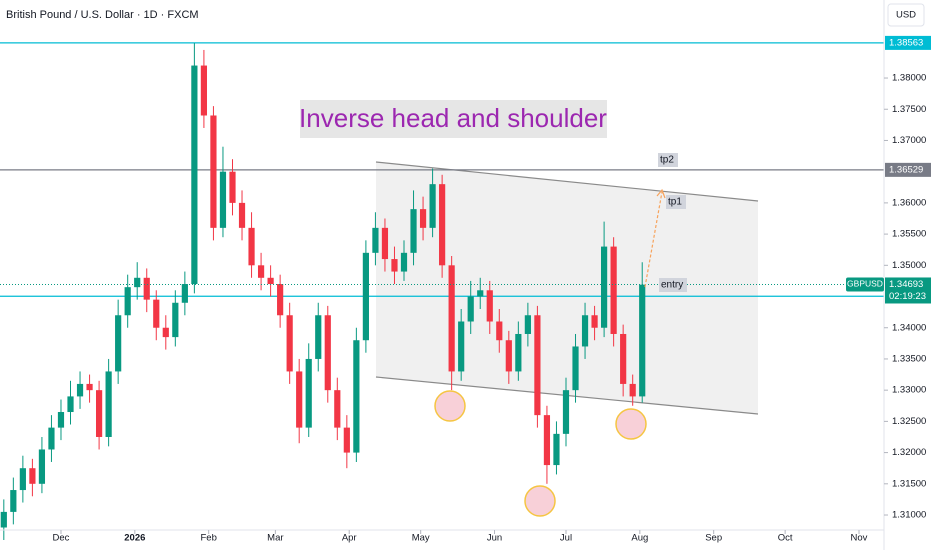 The width and height of the screenshot is (932, 550). Describe the element at coordinates (631, 424) in the screenshot. I see `right-shoulder` at that location.